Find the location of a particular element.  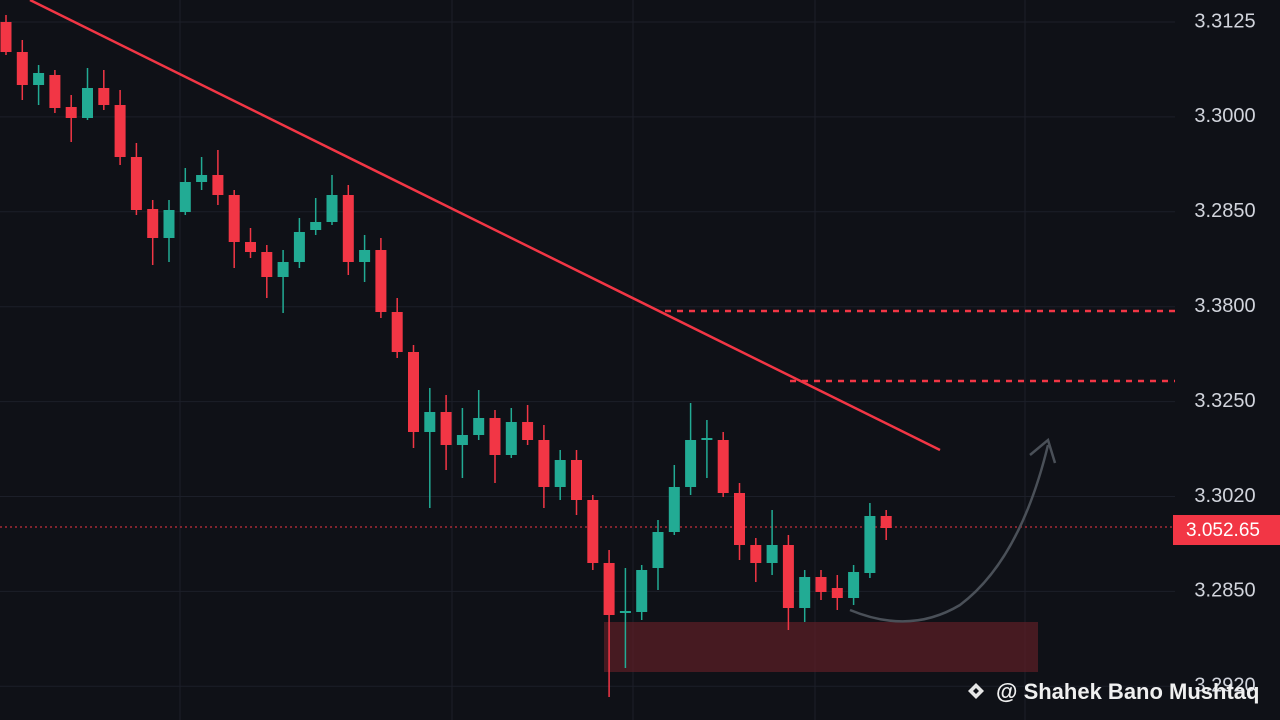

y-tick-label: 3.3000 is located at coordinates (1224, 116).